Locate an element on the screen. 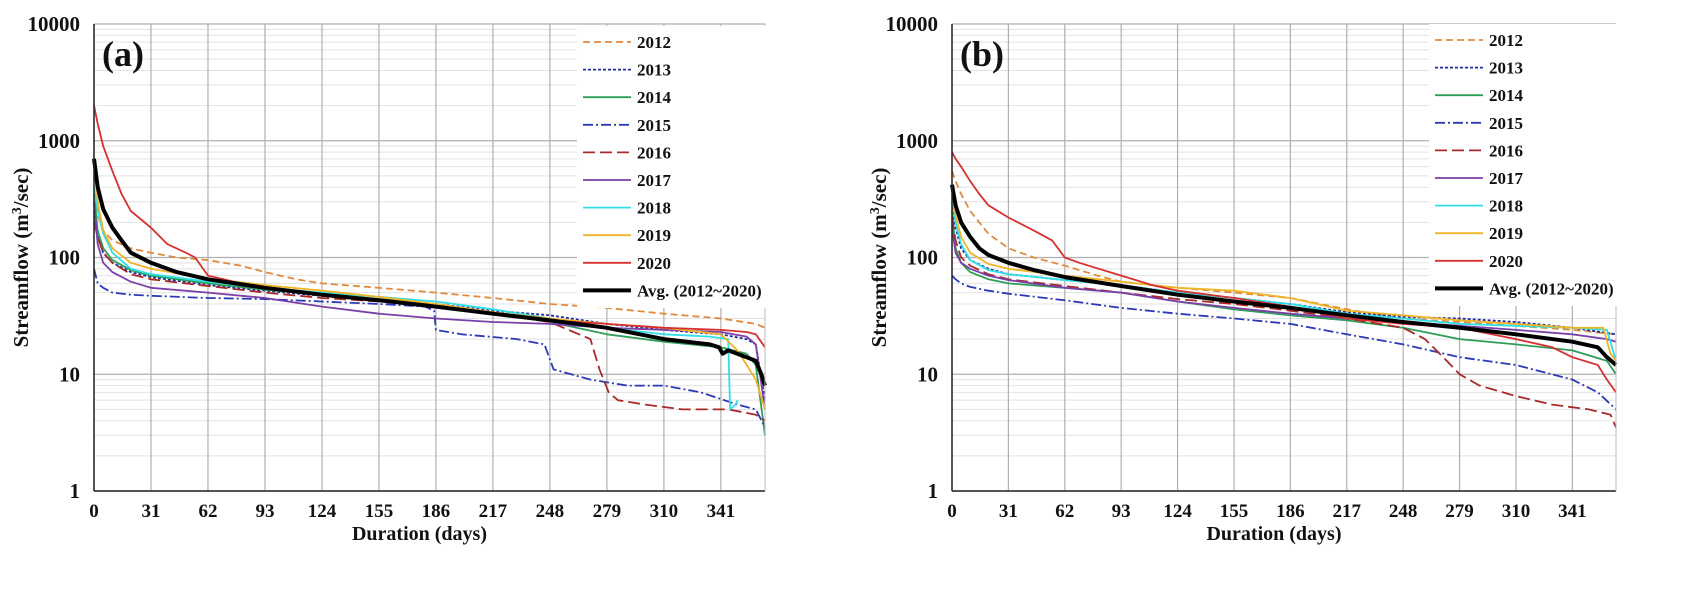  panel-label: (a) is located at coordinates (123, 54).